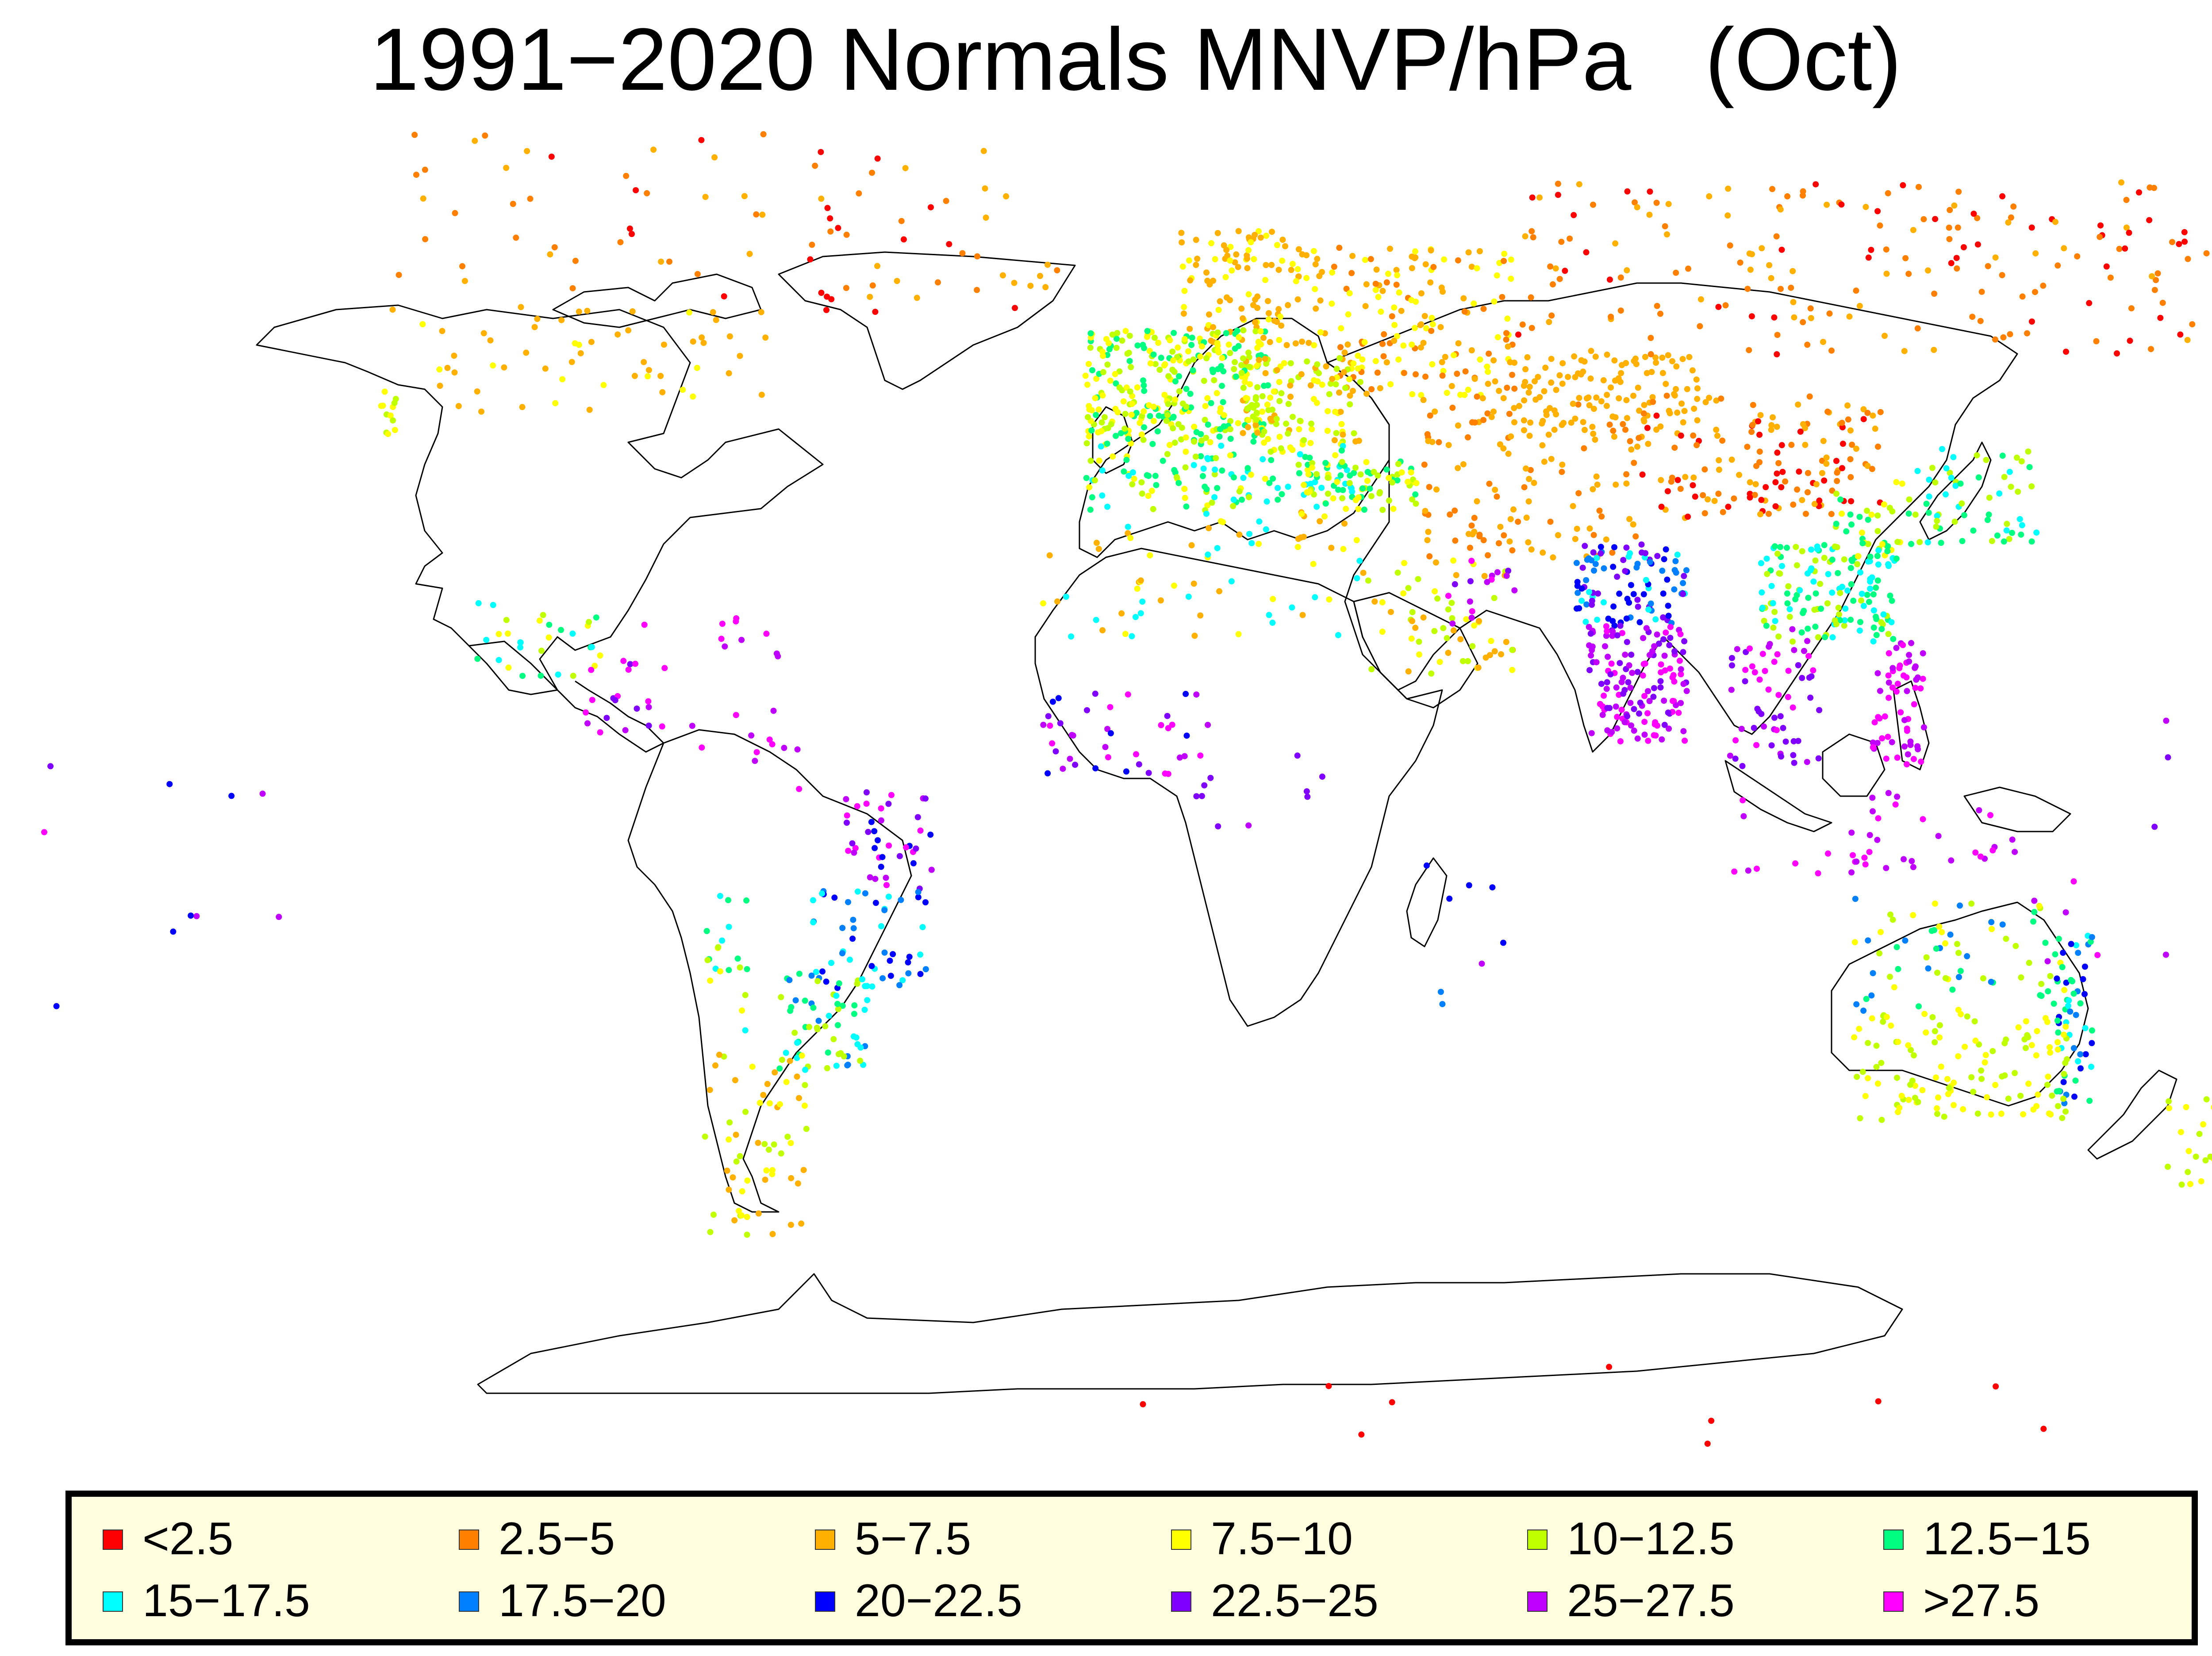 The height and width of the screenshot is (1656, 2212). What do you see at coordinates (1651, 1538) in the screenshot?
I see `legend-label: 10−12.5` at bounding box center [1651, 1538].